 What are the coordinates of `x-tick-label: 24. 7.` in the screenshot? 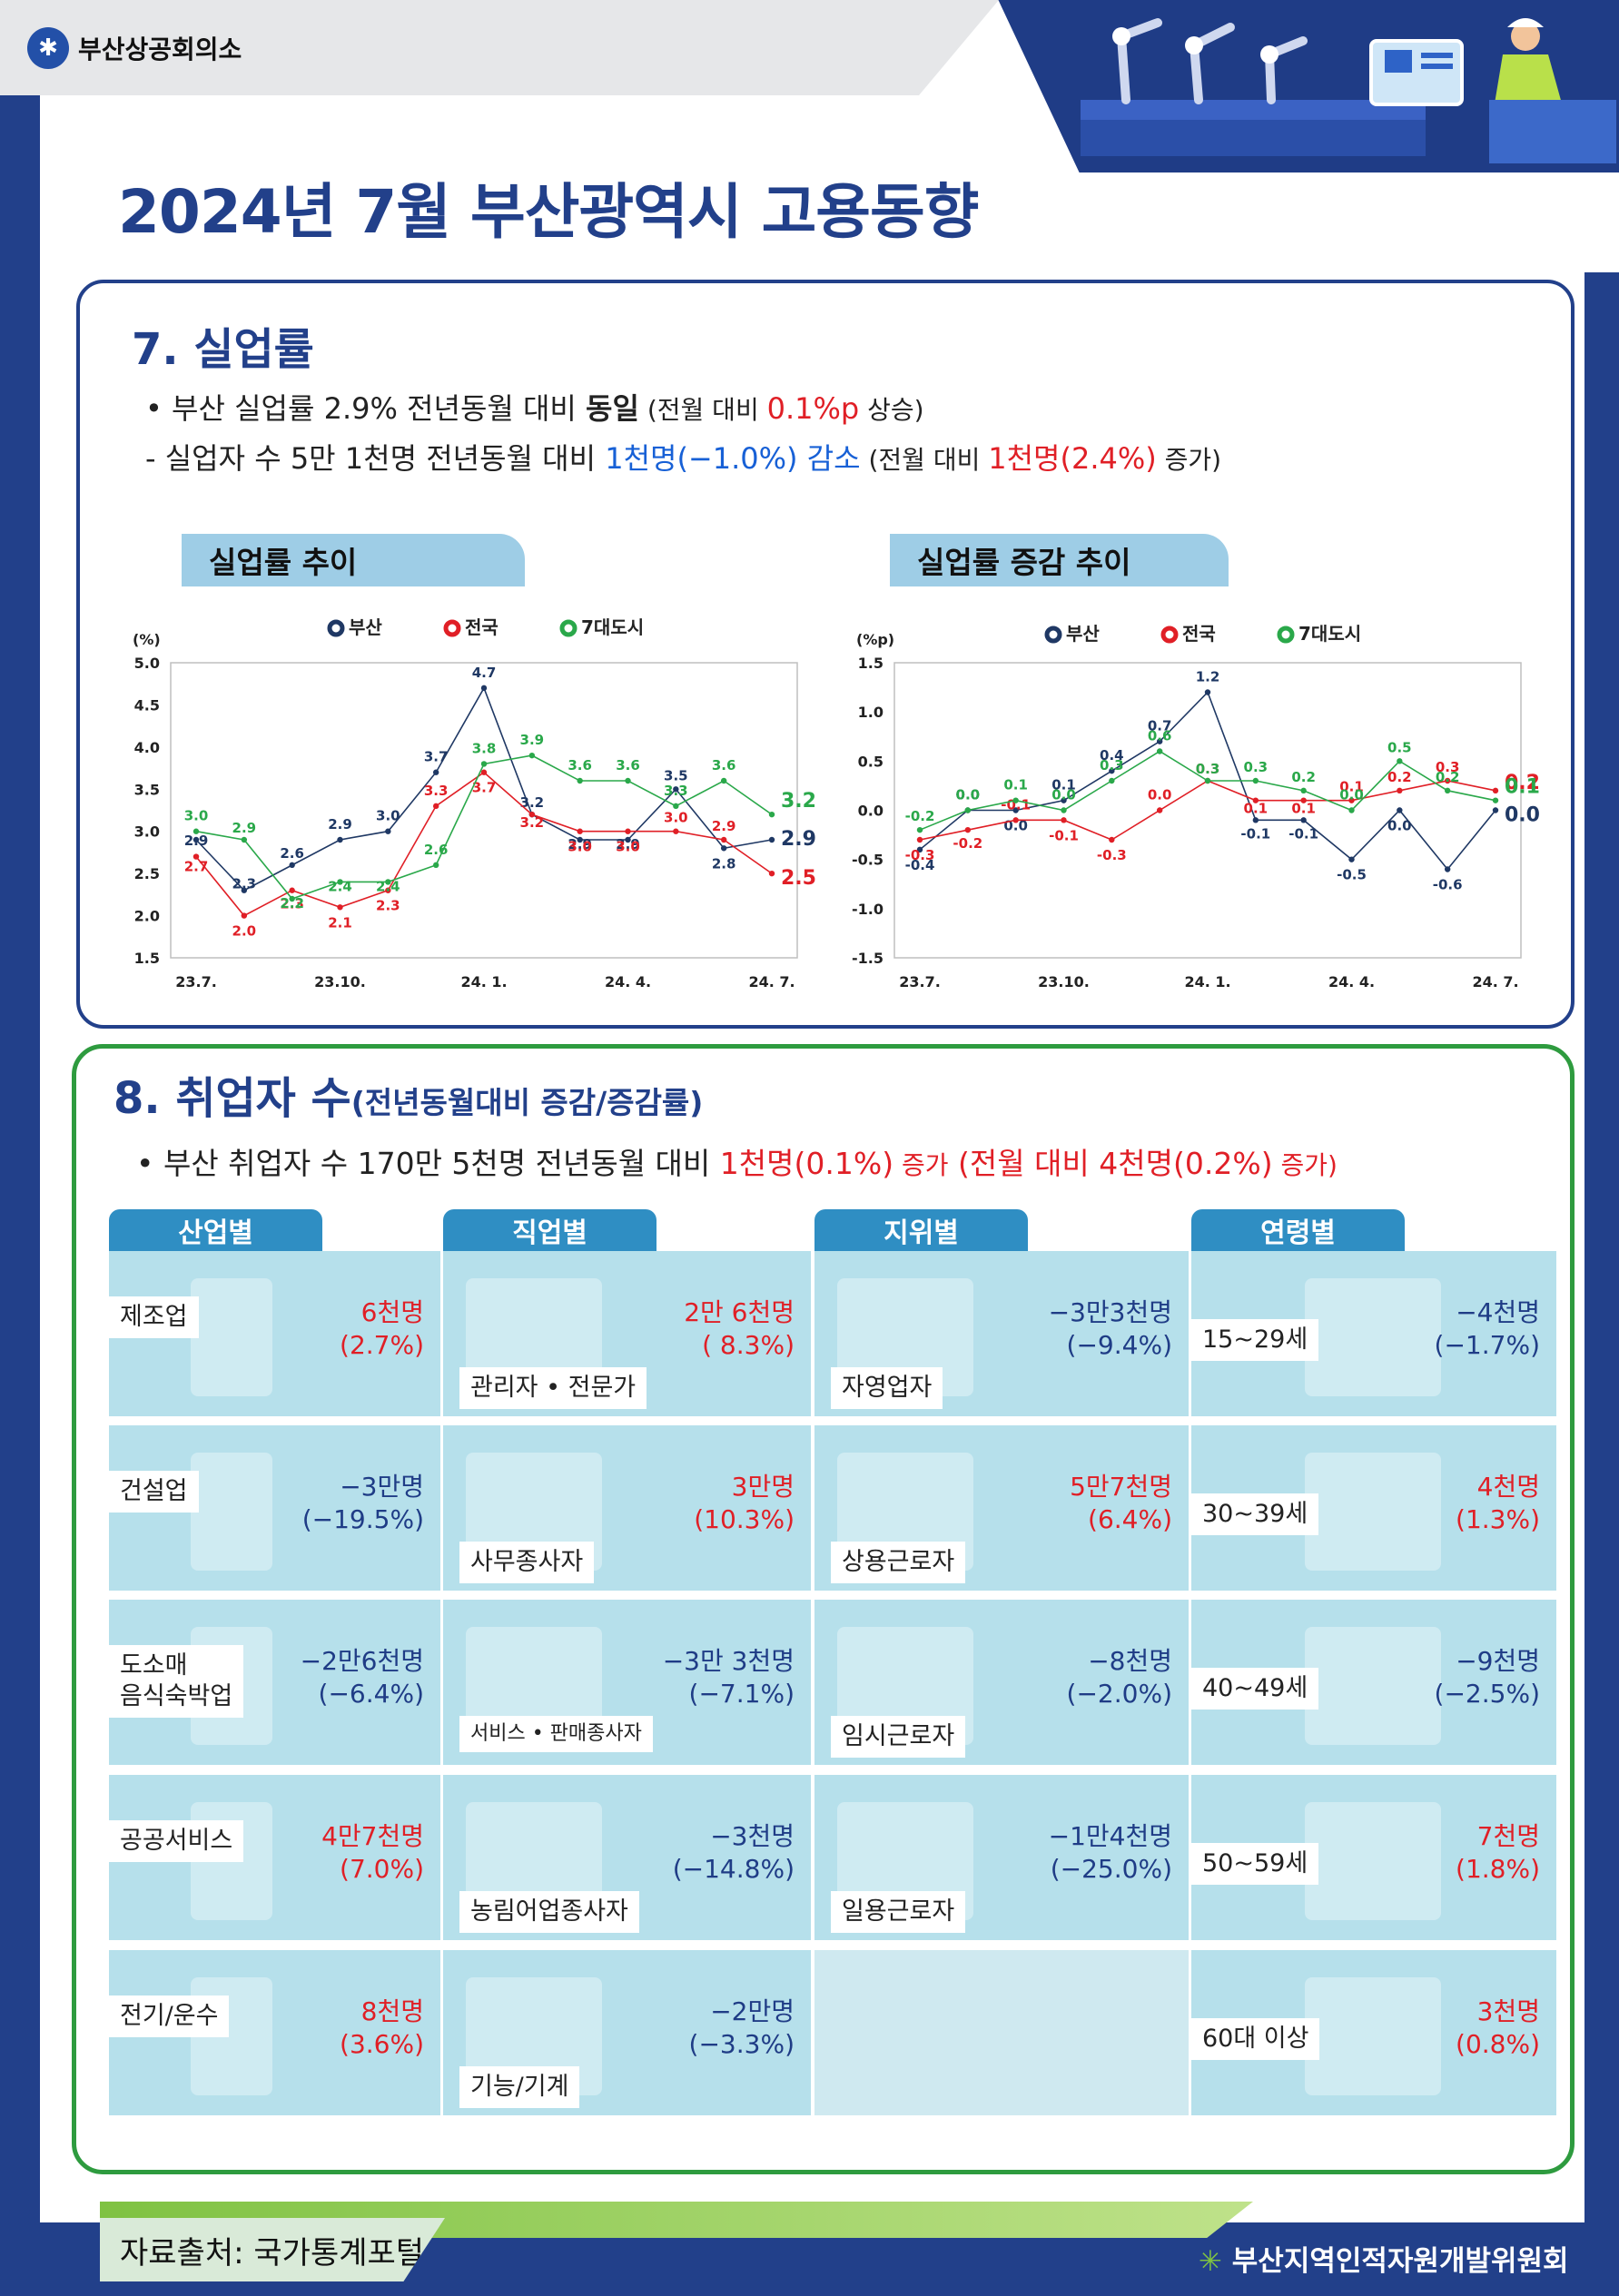 It's located at (771, 981).